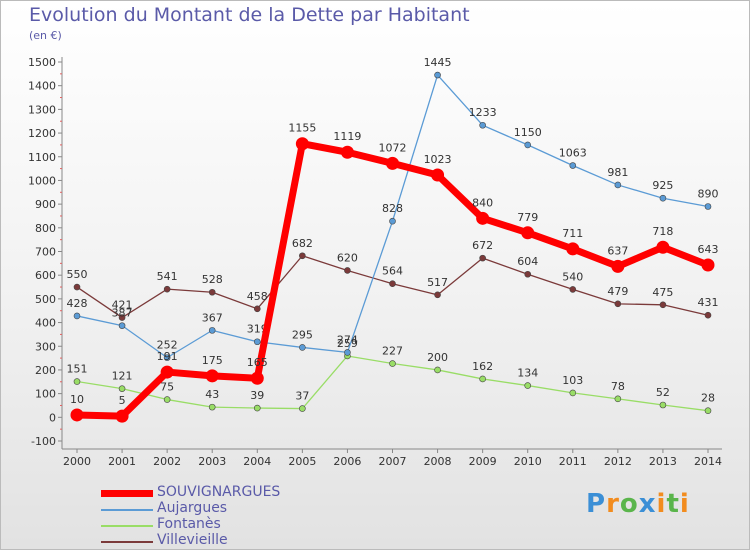  I want to click on data-label: 1445, so click(438, 62).